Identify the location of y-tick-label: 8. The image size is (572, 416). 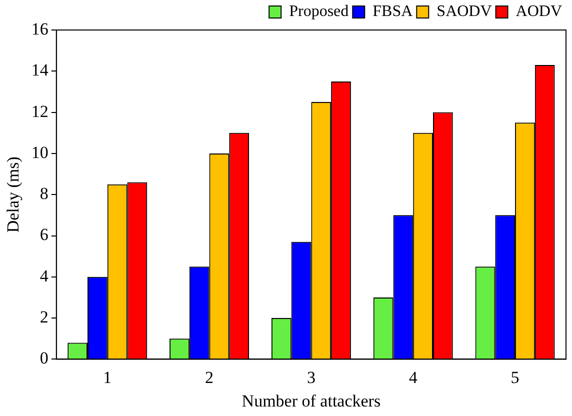
(44, 194).